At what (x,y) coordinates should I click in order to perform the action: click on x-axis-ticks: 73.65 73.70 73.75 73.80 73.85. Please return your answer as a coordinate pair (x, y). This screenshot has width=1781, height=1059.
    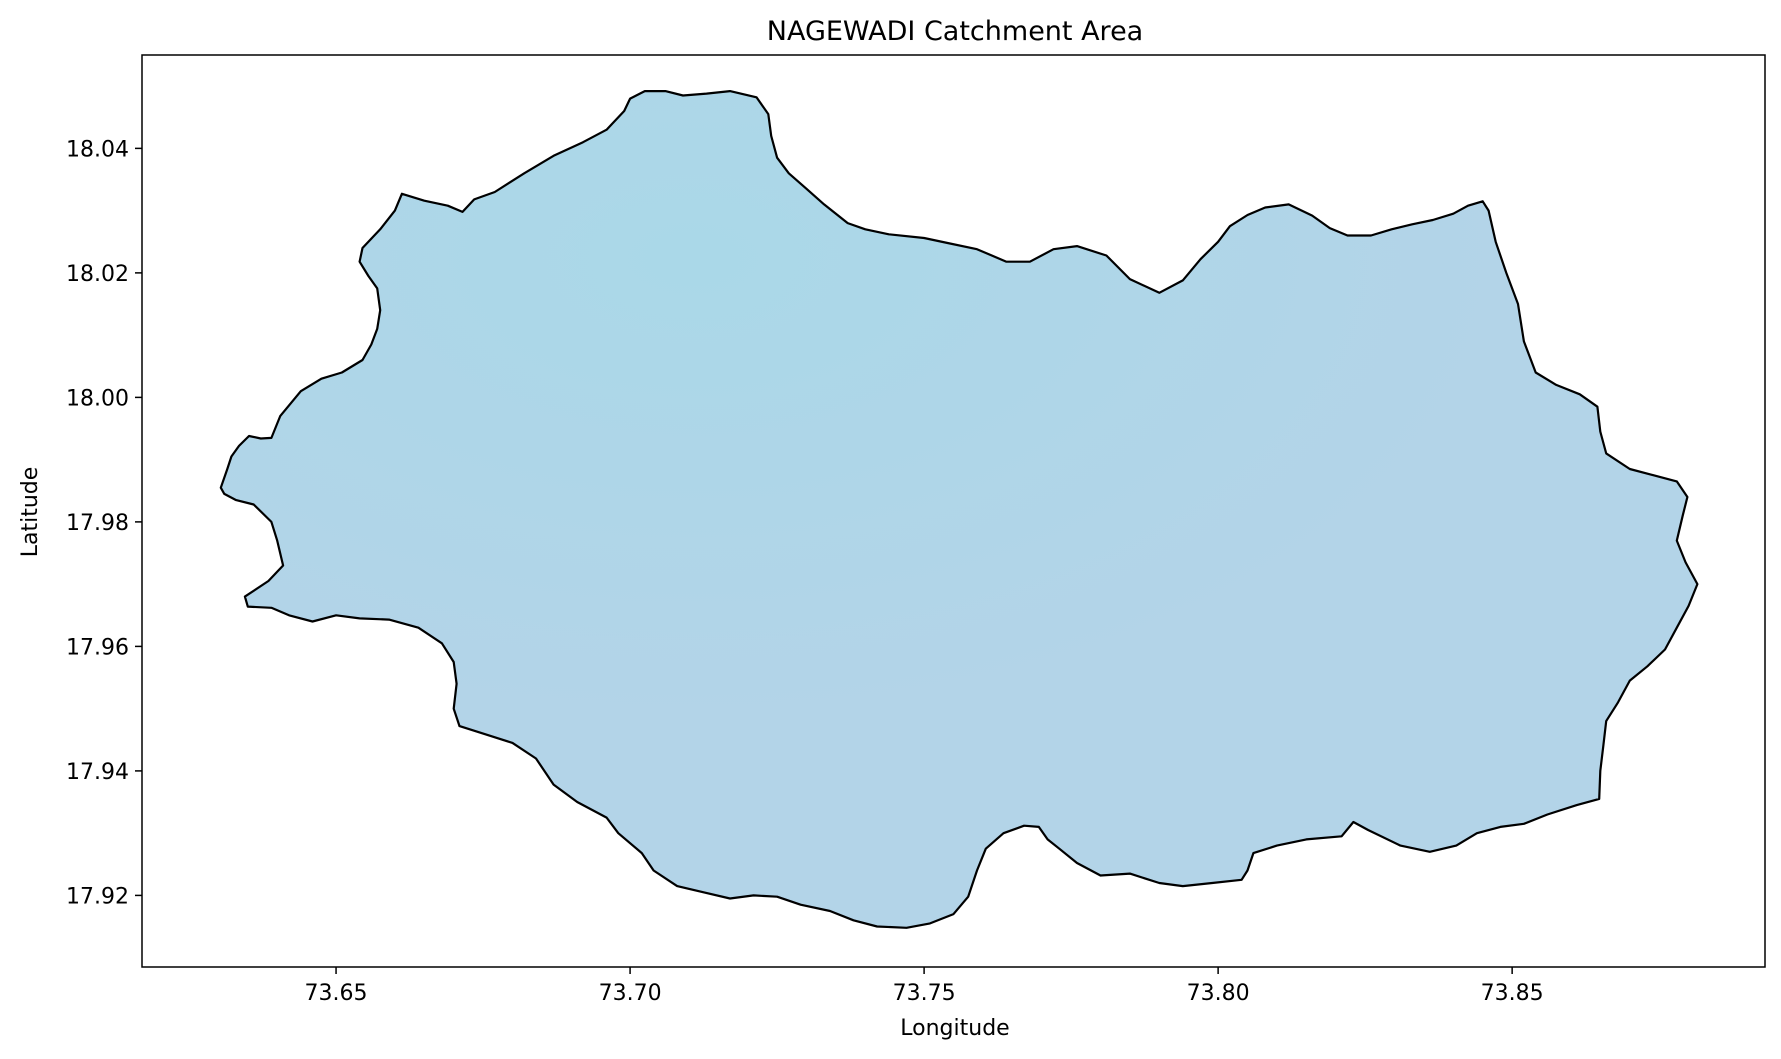
    Looking at the image, I should click on (924, 986).